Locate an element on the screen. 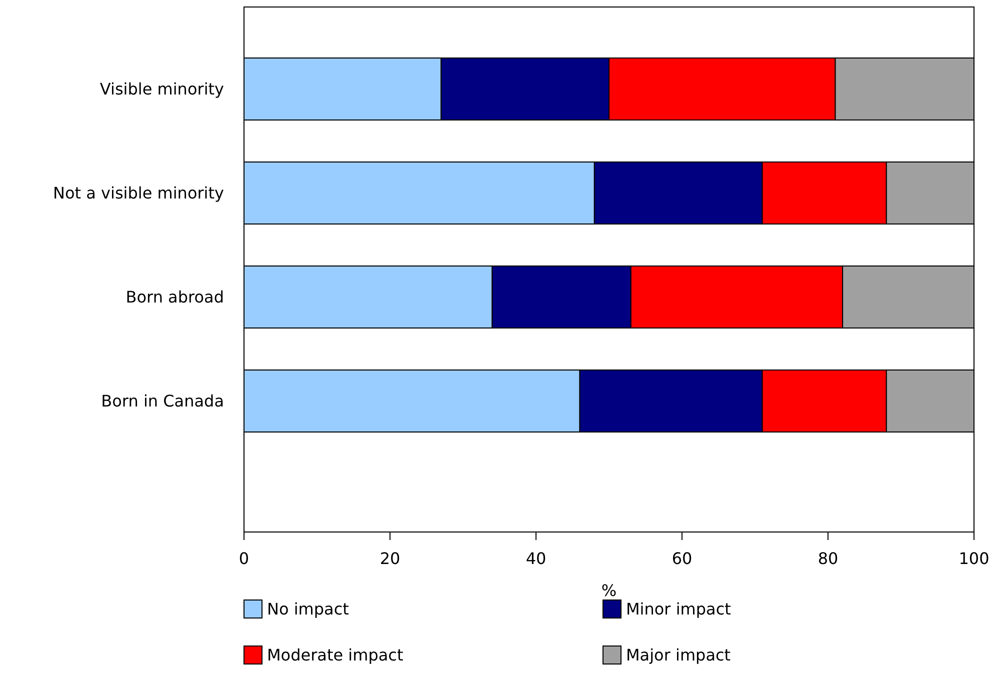  x-tick-label: 80 is located at coordinates (828, 558).